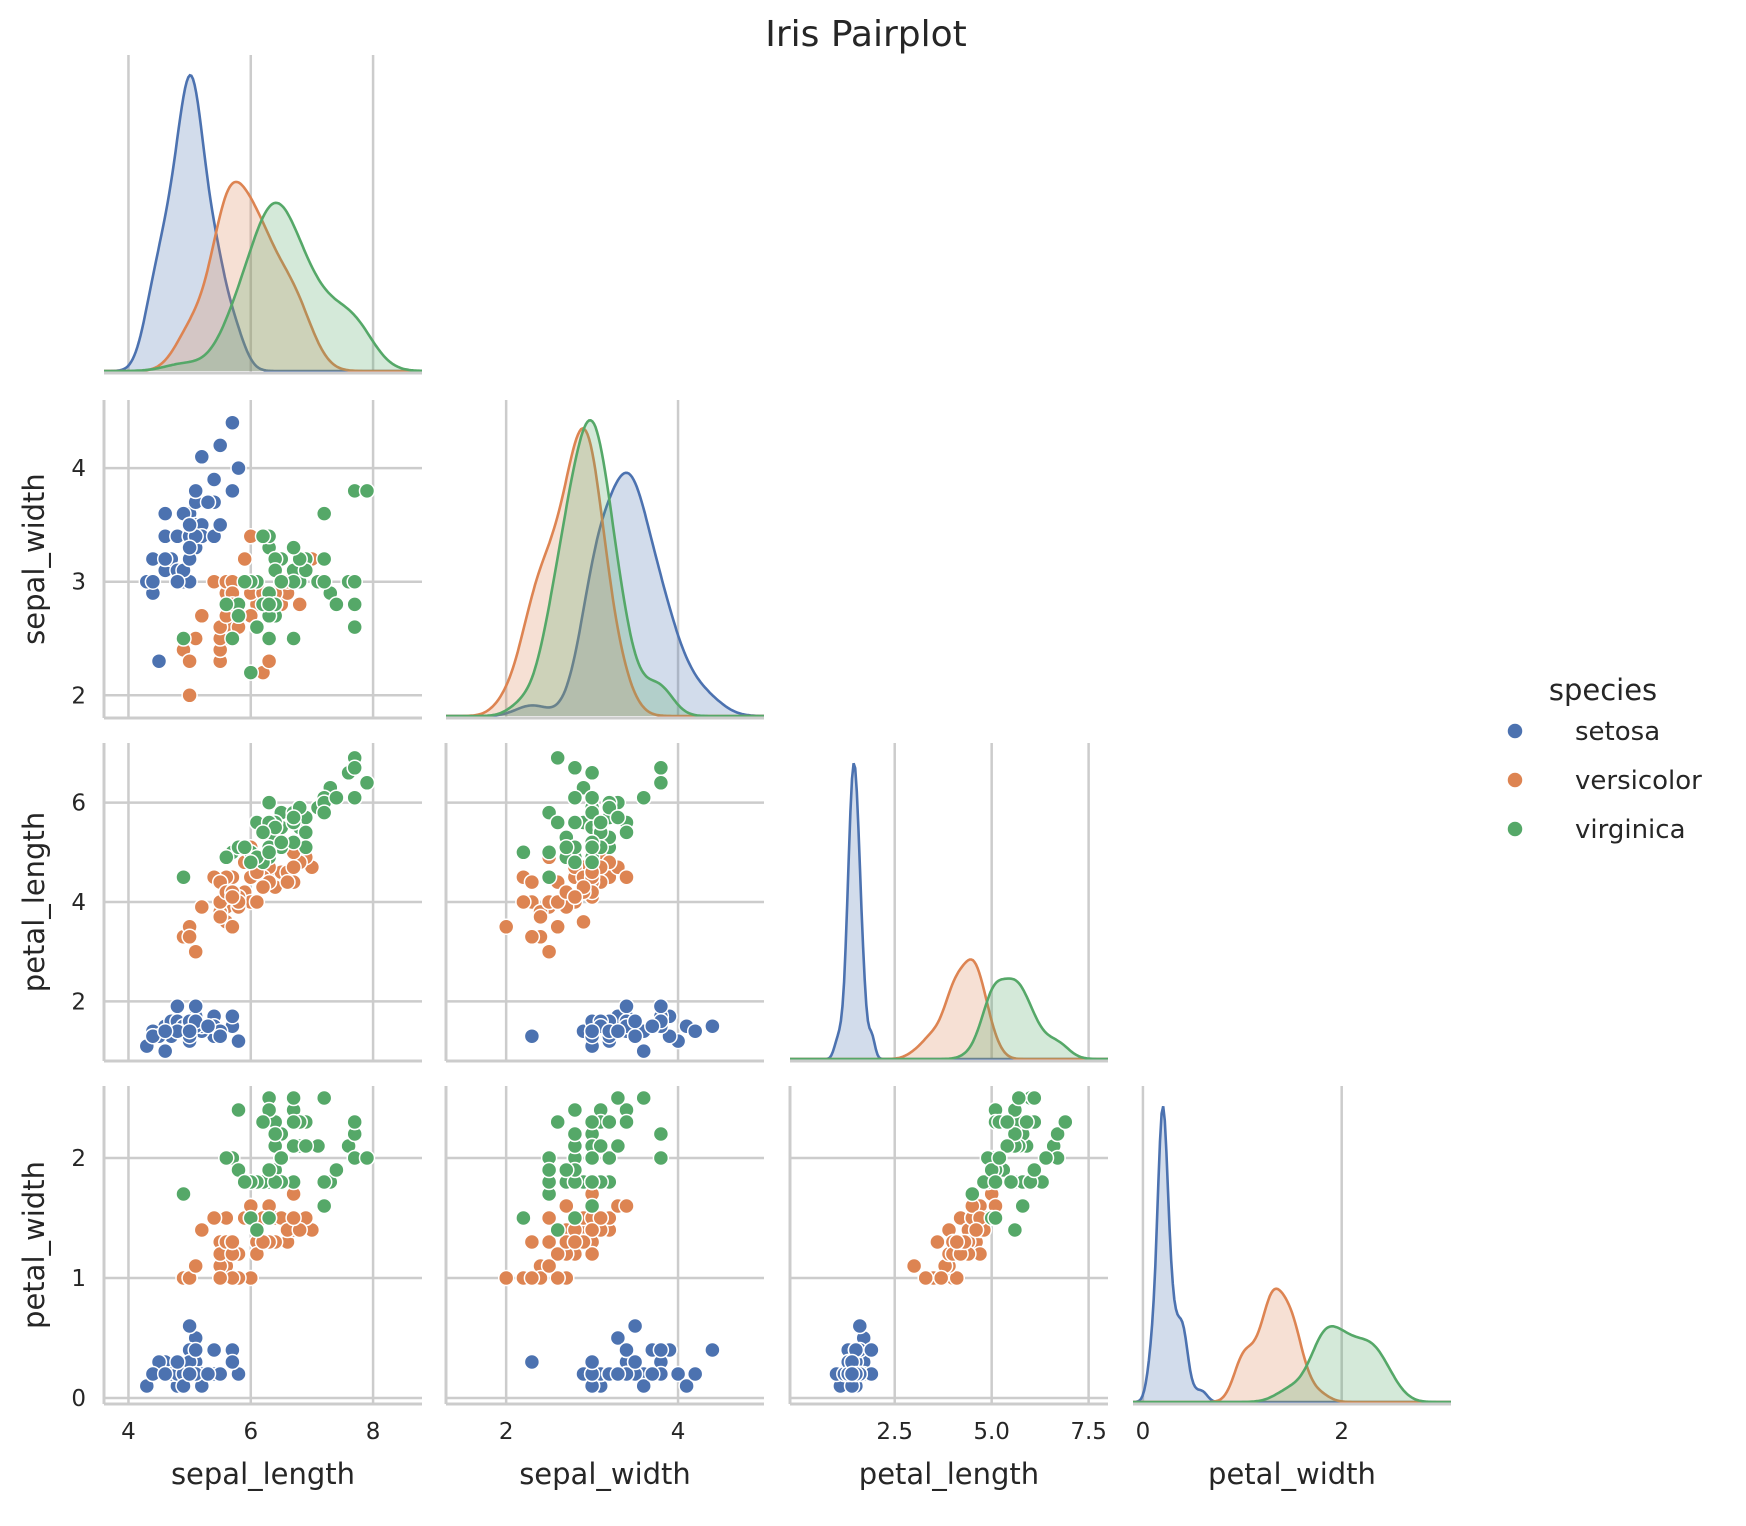 The image size is (1746, 1526). What do you see at coordinates (506, 1432) in the screenshot?
I see `x-tick-label: 2` at bounding box center [506, 1432].